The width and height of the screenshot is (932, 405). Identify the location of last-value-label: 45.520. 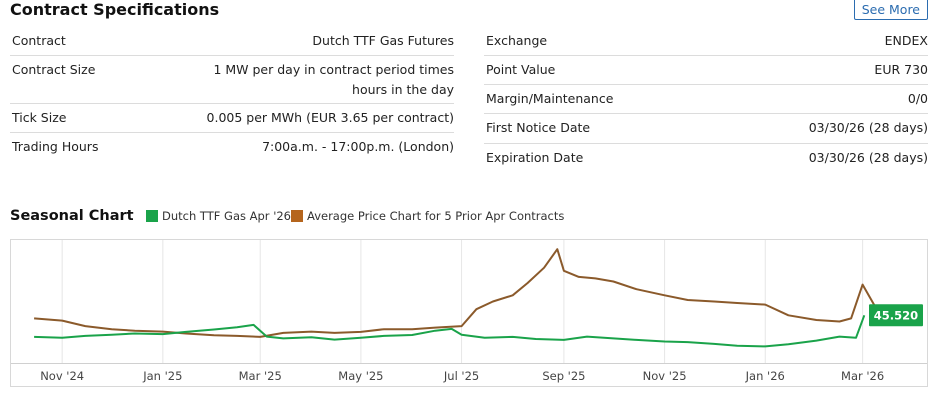
(896, 315).